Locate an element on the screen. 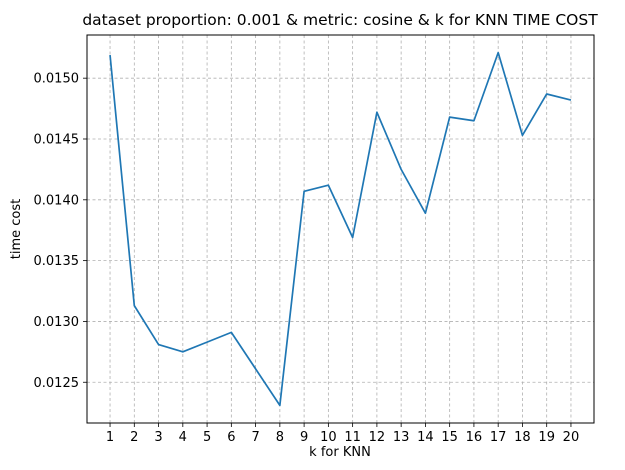 This screenshot has height=470, width=625. x-tick-label: 10 is located at coordinates (328, 437).